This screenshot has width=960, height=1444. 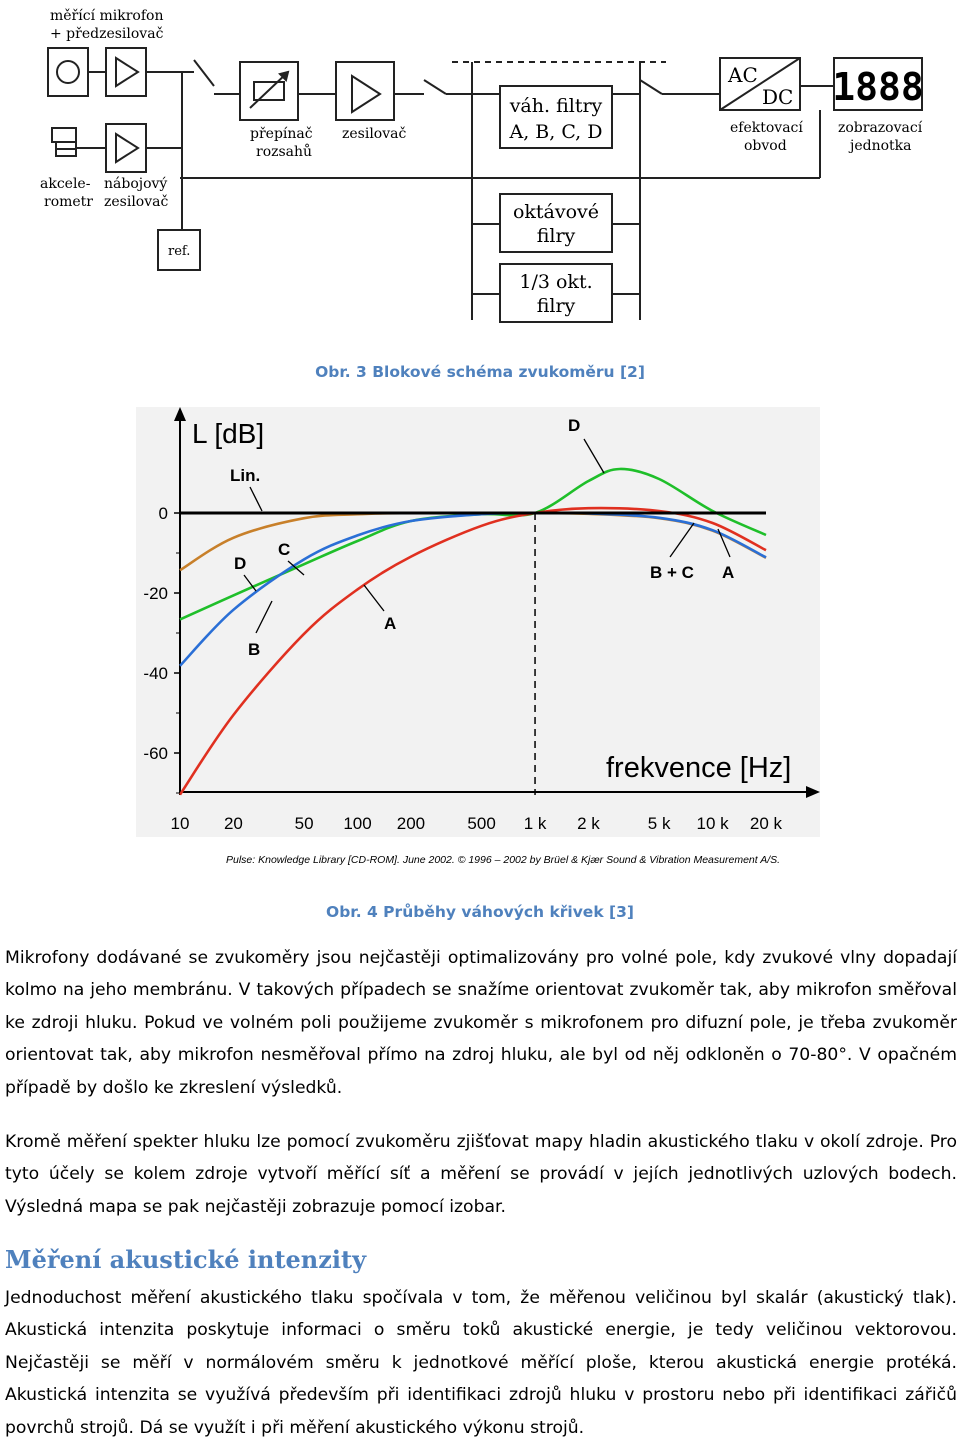 What do you see at coordinates (765, 146) in the screenshot?
I see `label-rms-2: obvod` at bounding box center [765, 146].